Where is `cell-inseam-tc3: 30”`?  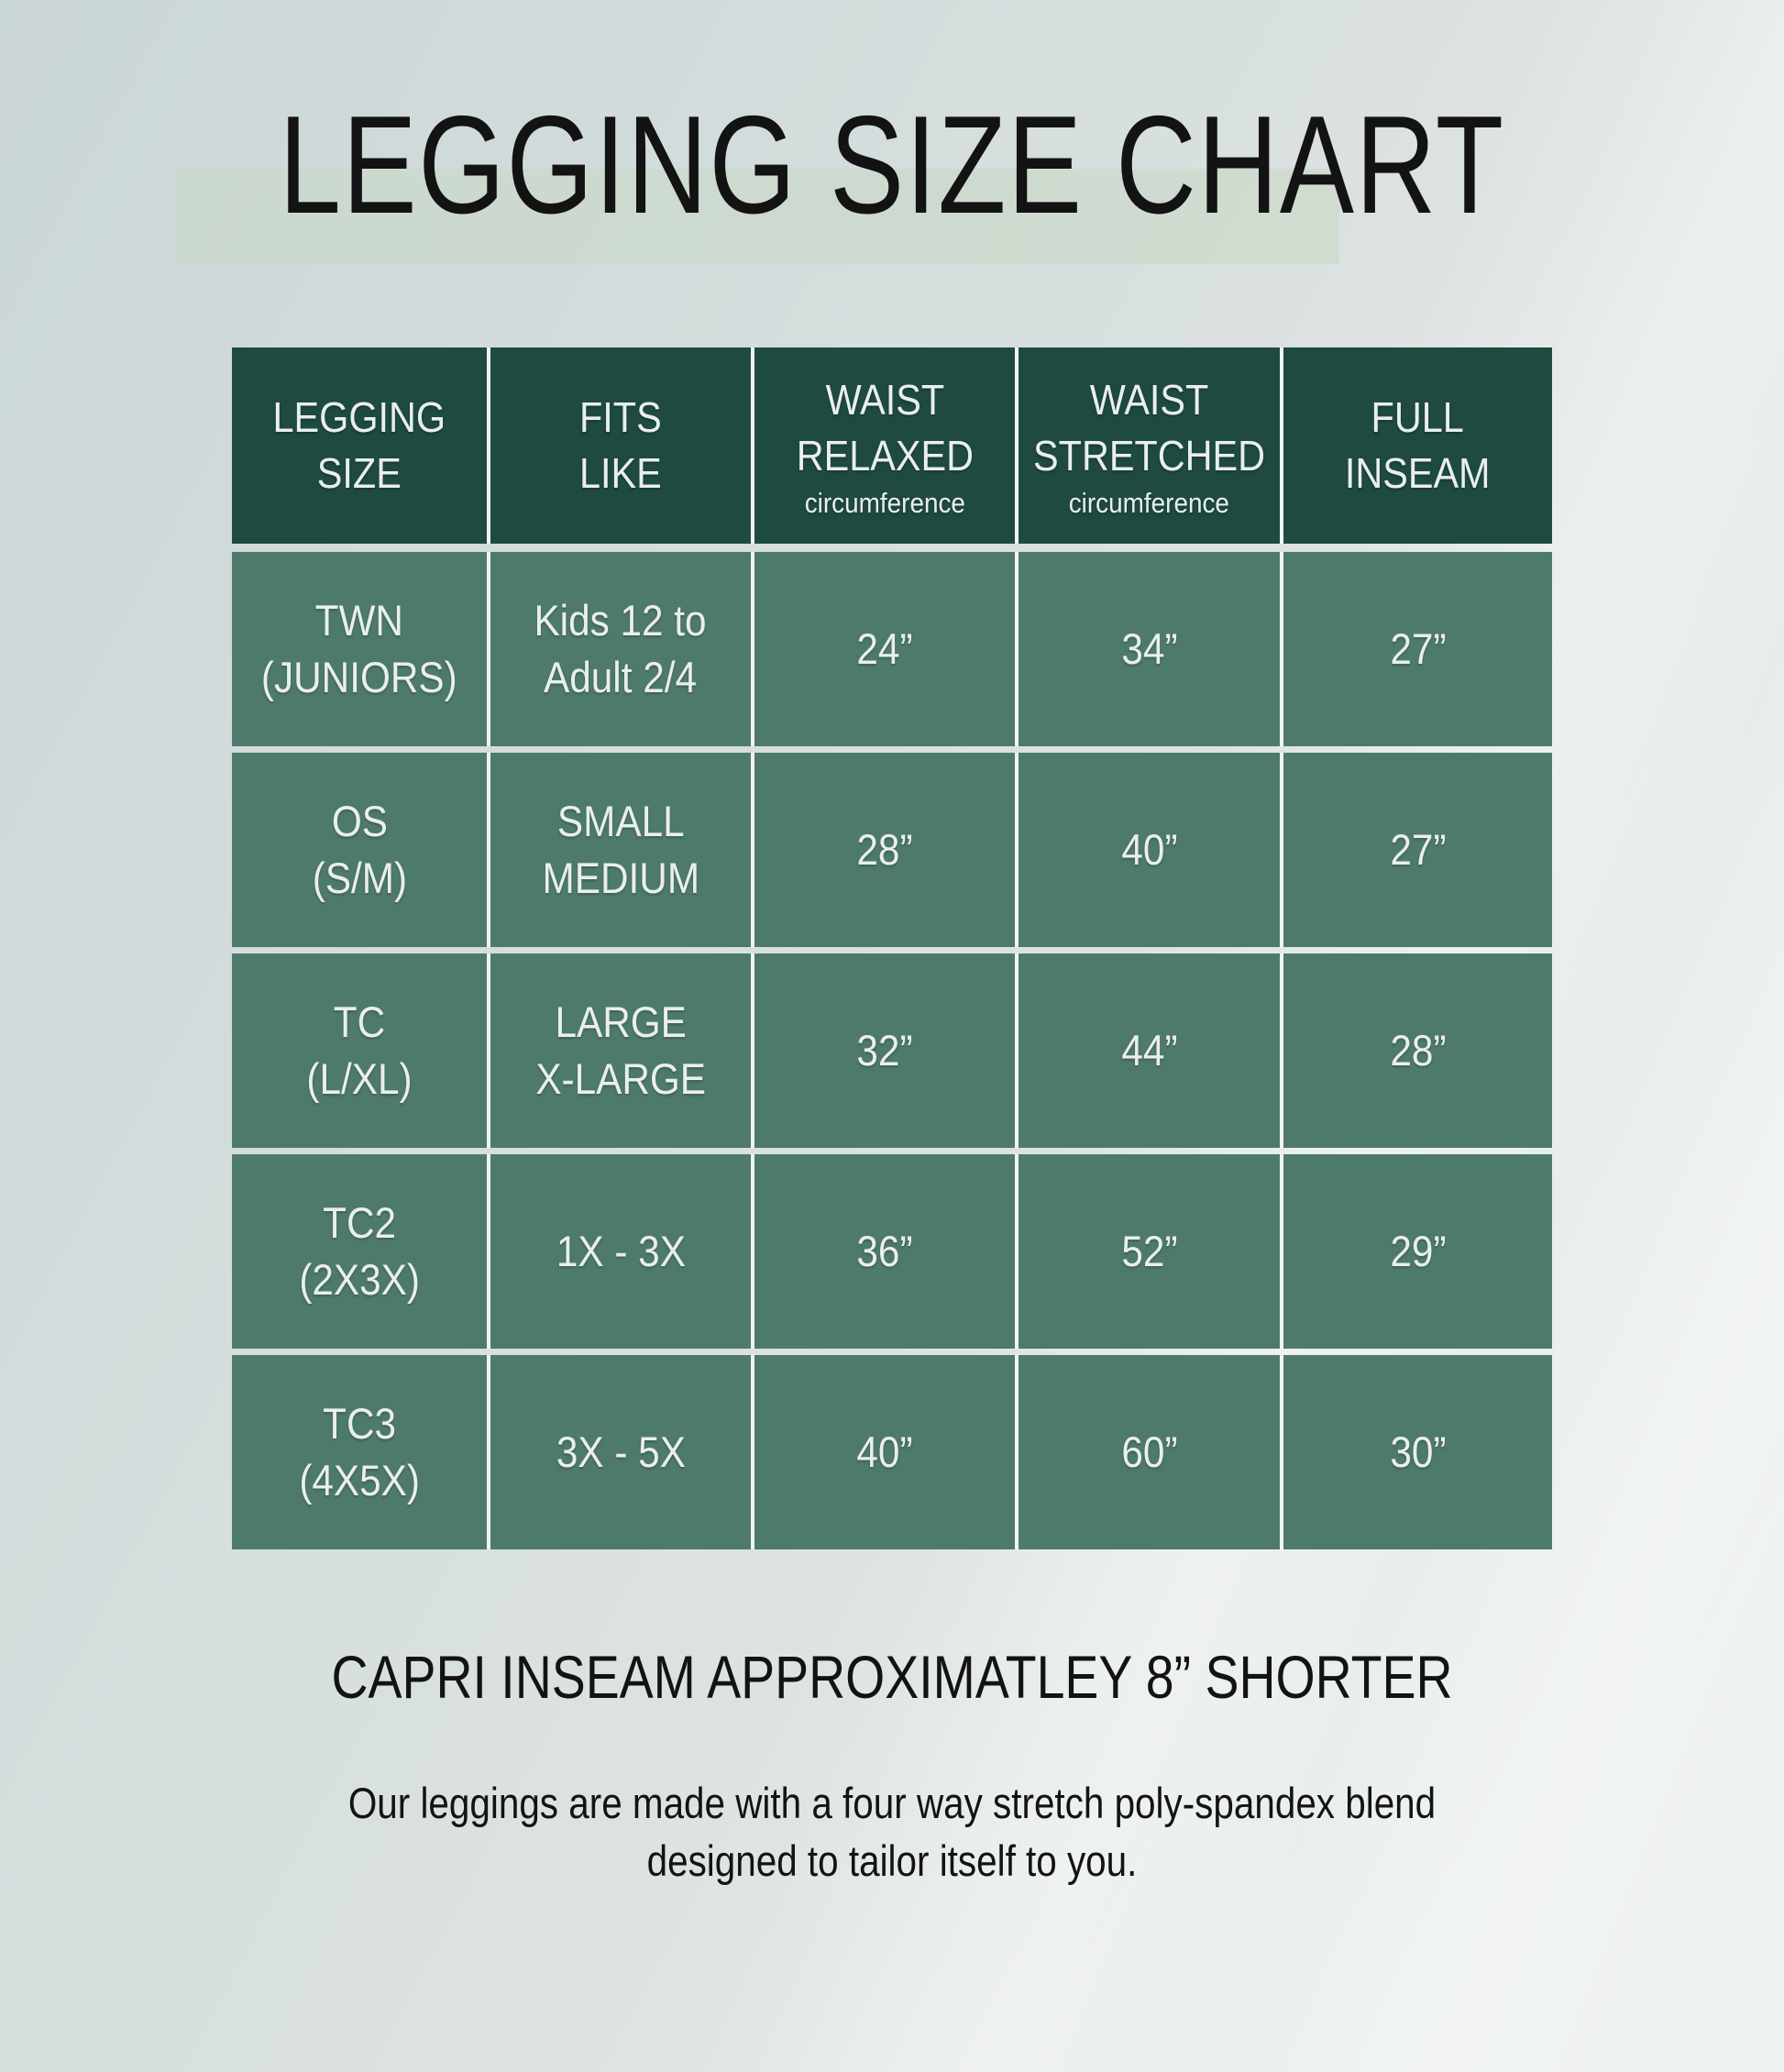
cell-inseam-tc3: 30” is located at coordinates (1418, 1452).